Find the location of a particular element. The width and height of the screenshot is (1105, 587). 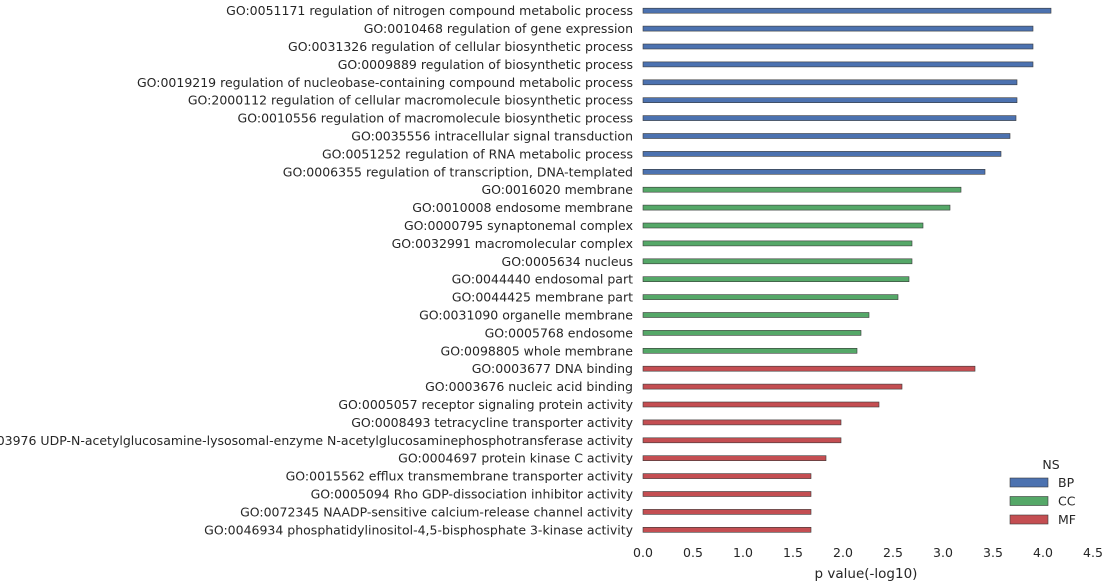

x-tick-label: 1.0 is located at coordinates (743, 552).